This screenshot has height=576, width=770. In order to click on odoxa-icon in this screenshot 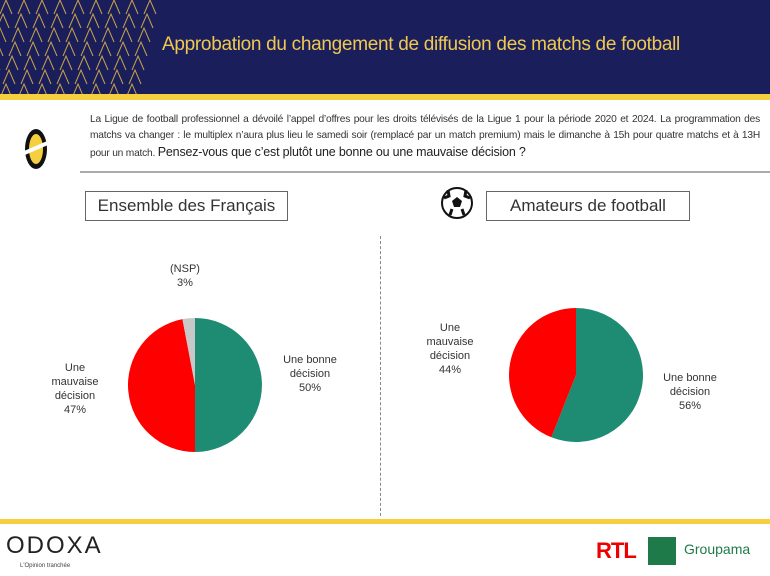, I will do `click(36, 149)`.